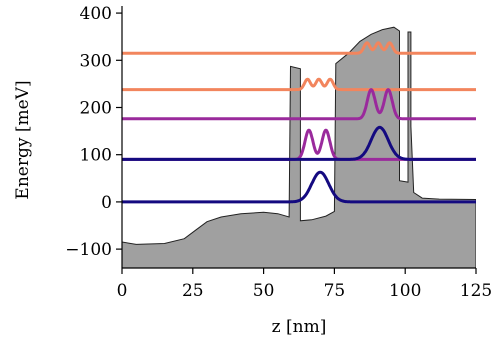 This screenshot has width=499, height=343. What do you see at coordinates (405, 291) in the screenshot?
I see `x-tick-label: 100` at bounding box center [405, 291].